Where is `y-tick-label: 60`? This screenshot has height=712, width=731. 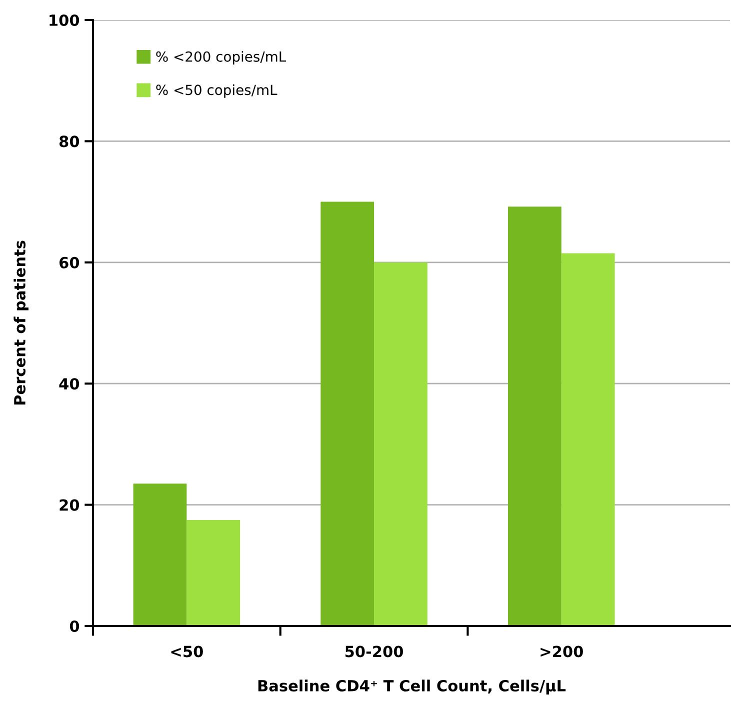 y-tick-label: 60 is located at coordinates (69, 262).